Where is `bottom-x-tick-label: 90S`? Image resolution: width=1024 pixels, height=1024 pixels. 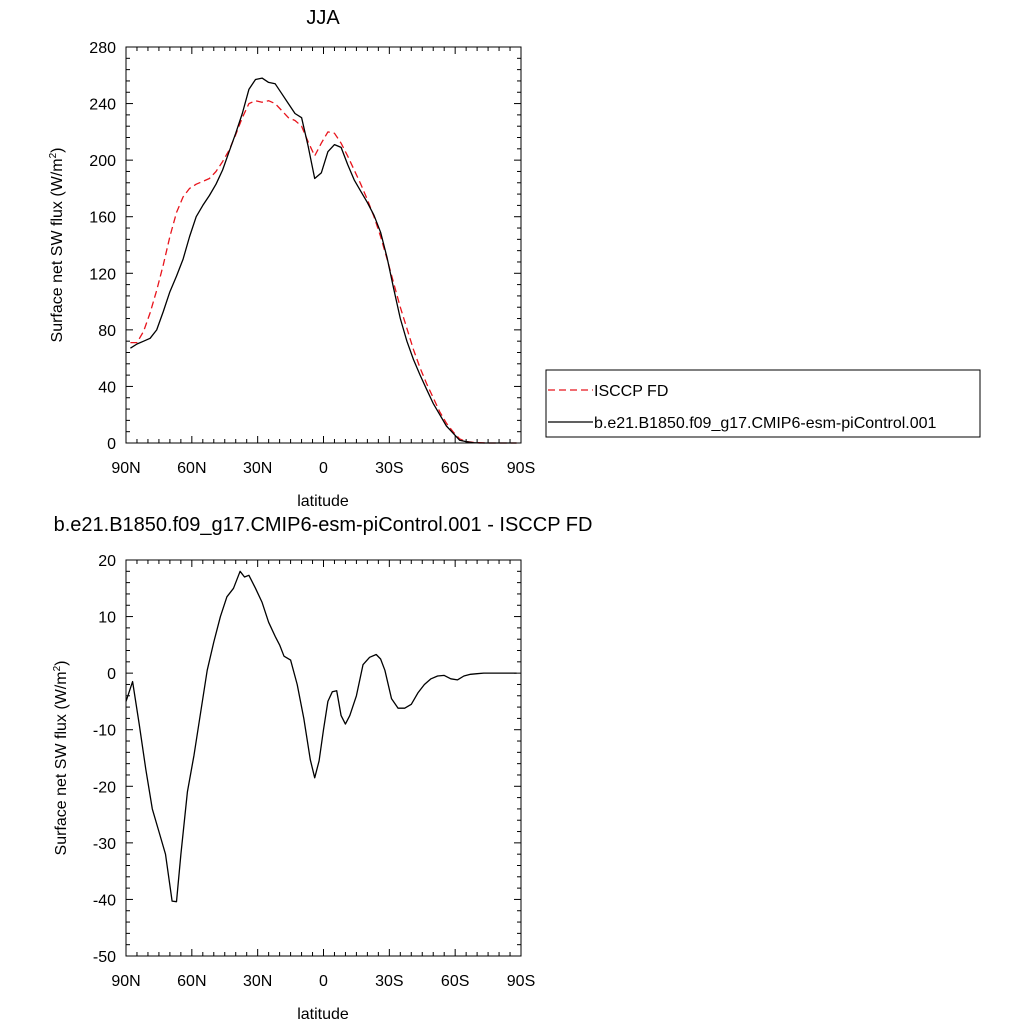 bottom-x-tick-label: 90S is located at coordinates (521, 981).